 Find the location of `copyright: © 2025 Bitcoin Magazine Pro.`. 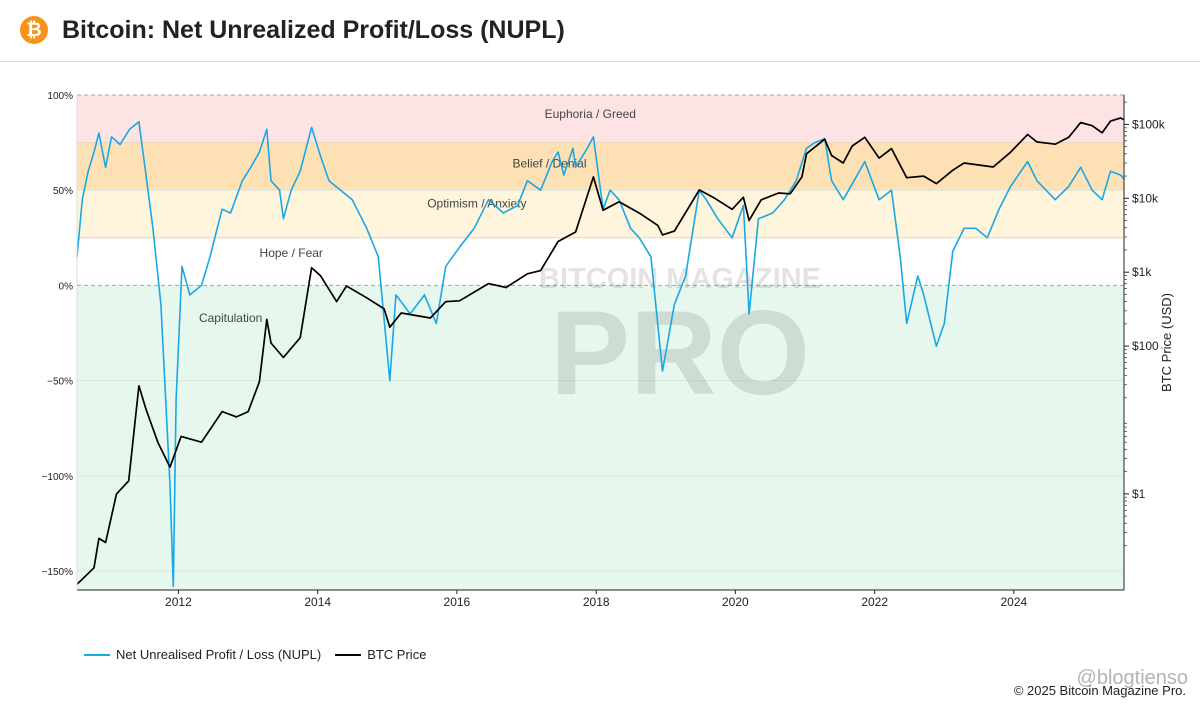

copyright: © 2025 Bitcoin Magazine Pro. is located at coordinates (1099, 690).